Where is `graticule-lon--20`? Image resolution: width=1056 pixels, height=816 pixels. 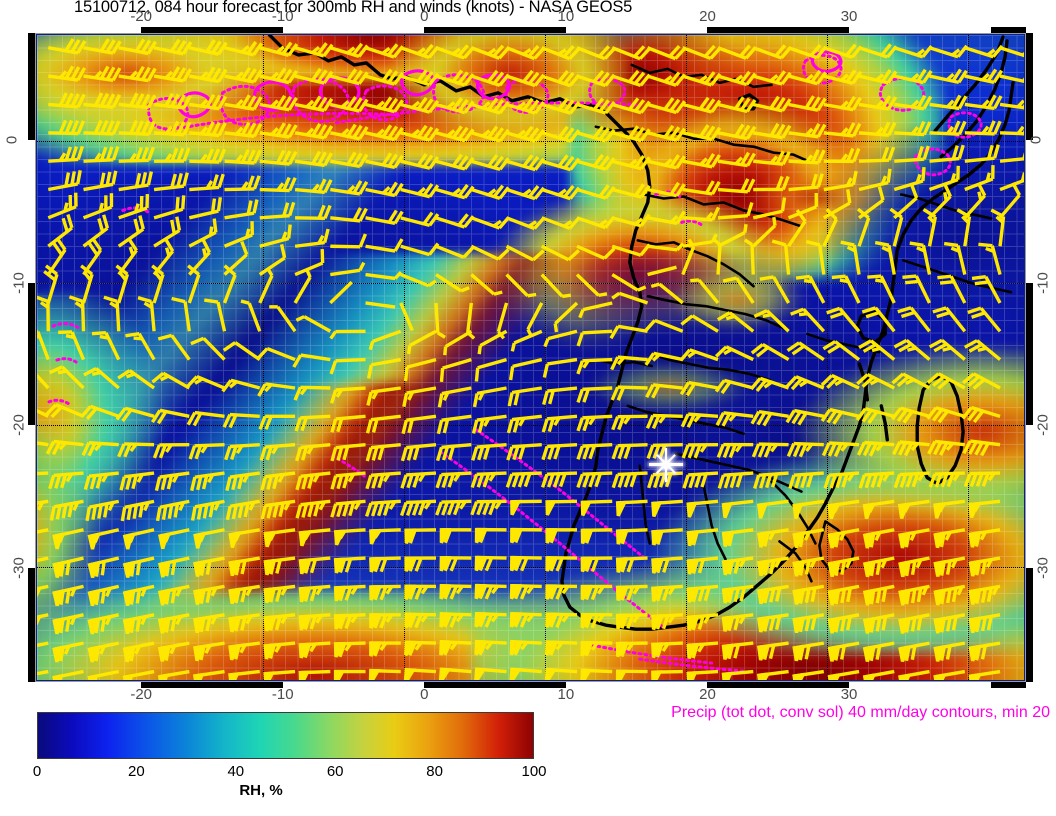 graticule-lon--20 is located at coordinates (263, 357).